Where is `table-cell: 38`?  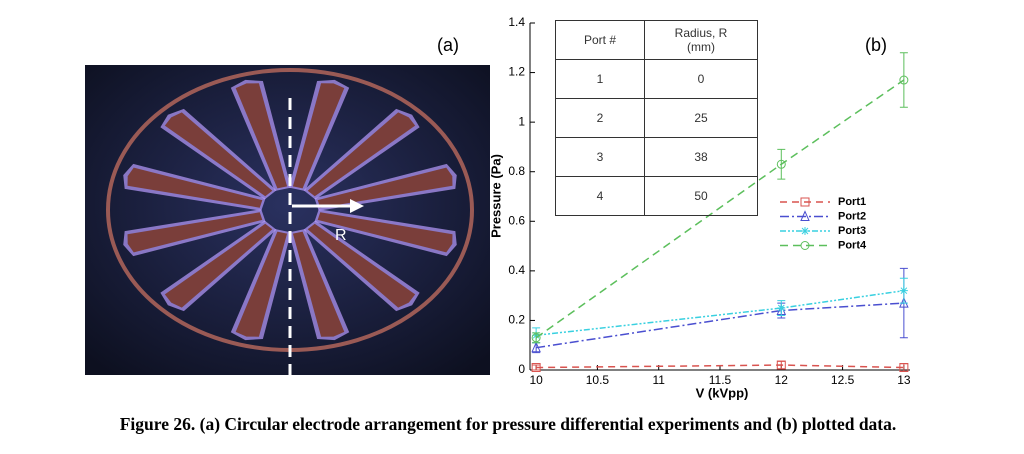 table-cell: 38 is located at coordinates (701, 157).